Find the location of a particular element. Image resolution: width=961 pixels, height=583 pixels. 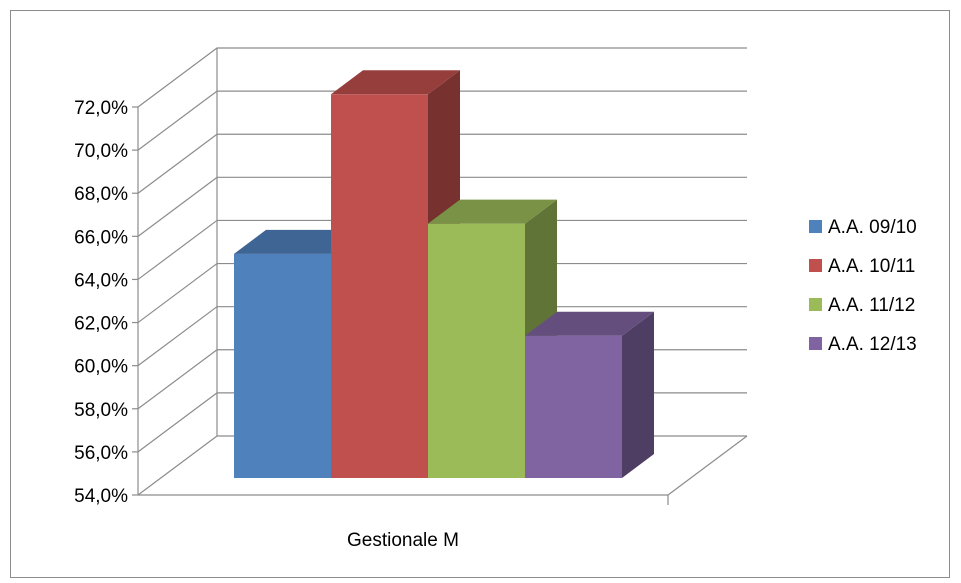

y-tick-label: 70,0% is located at coordinates (101, 151).